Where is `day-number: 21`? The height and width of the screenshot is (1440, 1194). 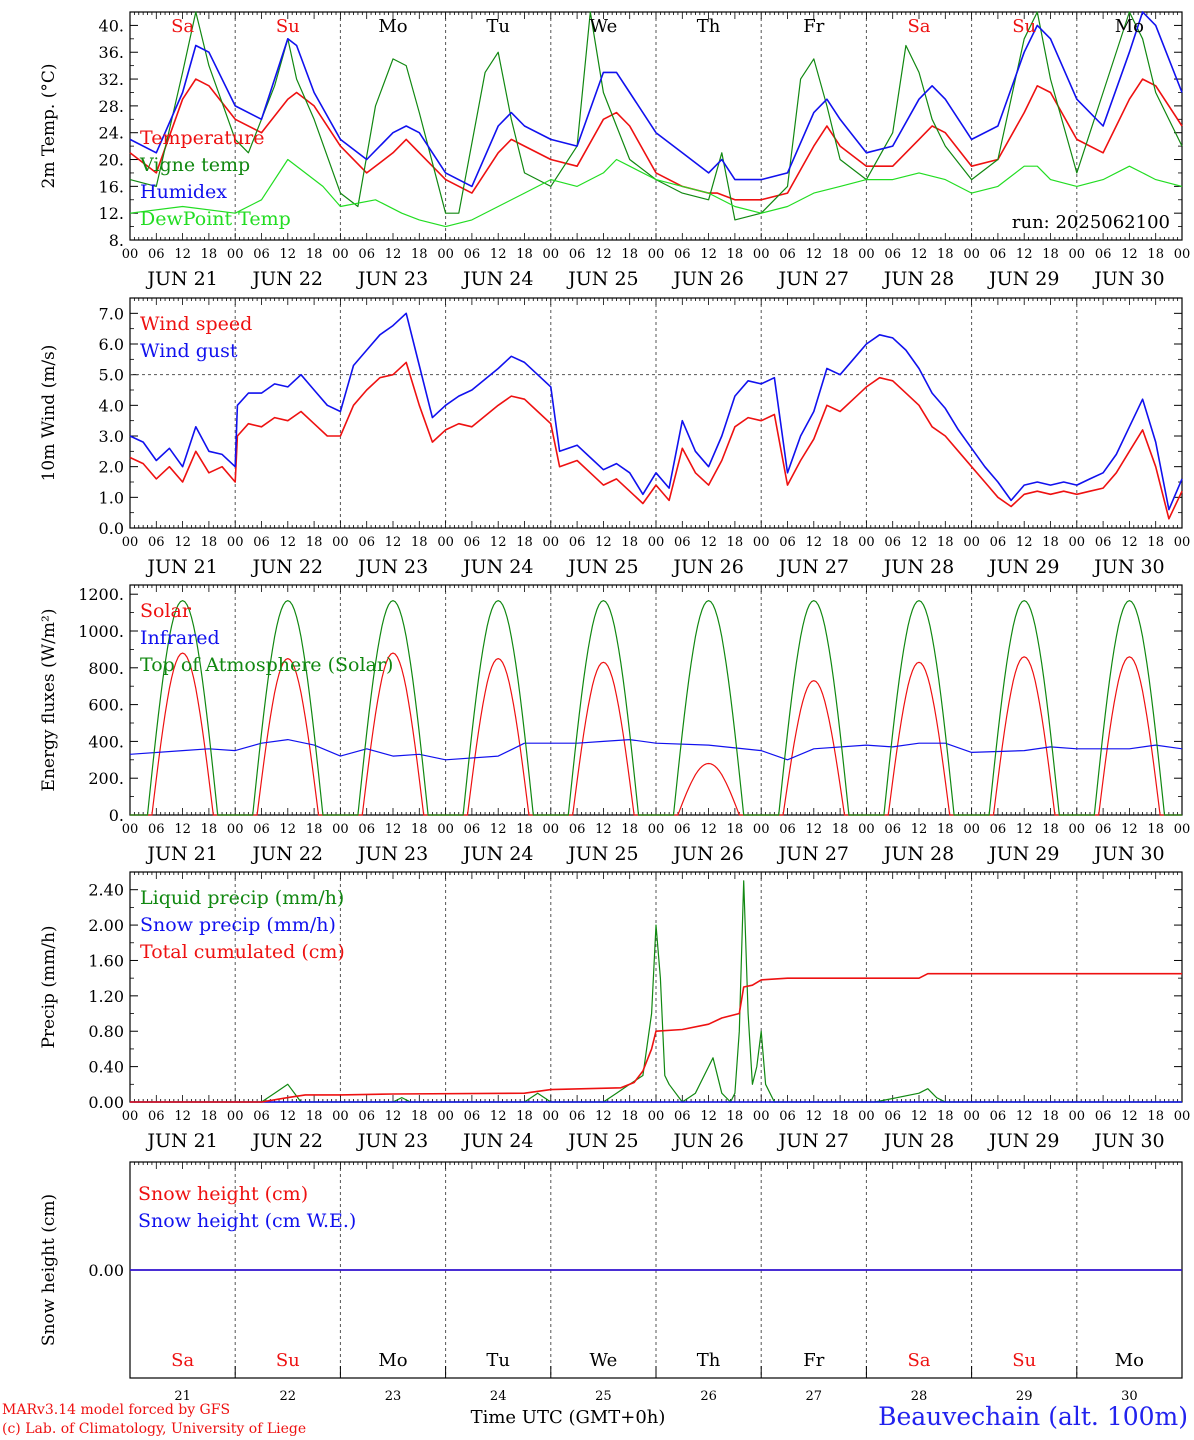 day-number: 21 is located at coordinates (182, 1396).